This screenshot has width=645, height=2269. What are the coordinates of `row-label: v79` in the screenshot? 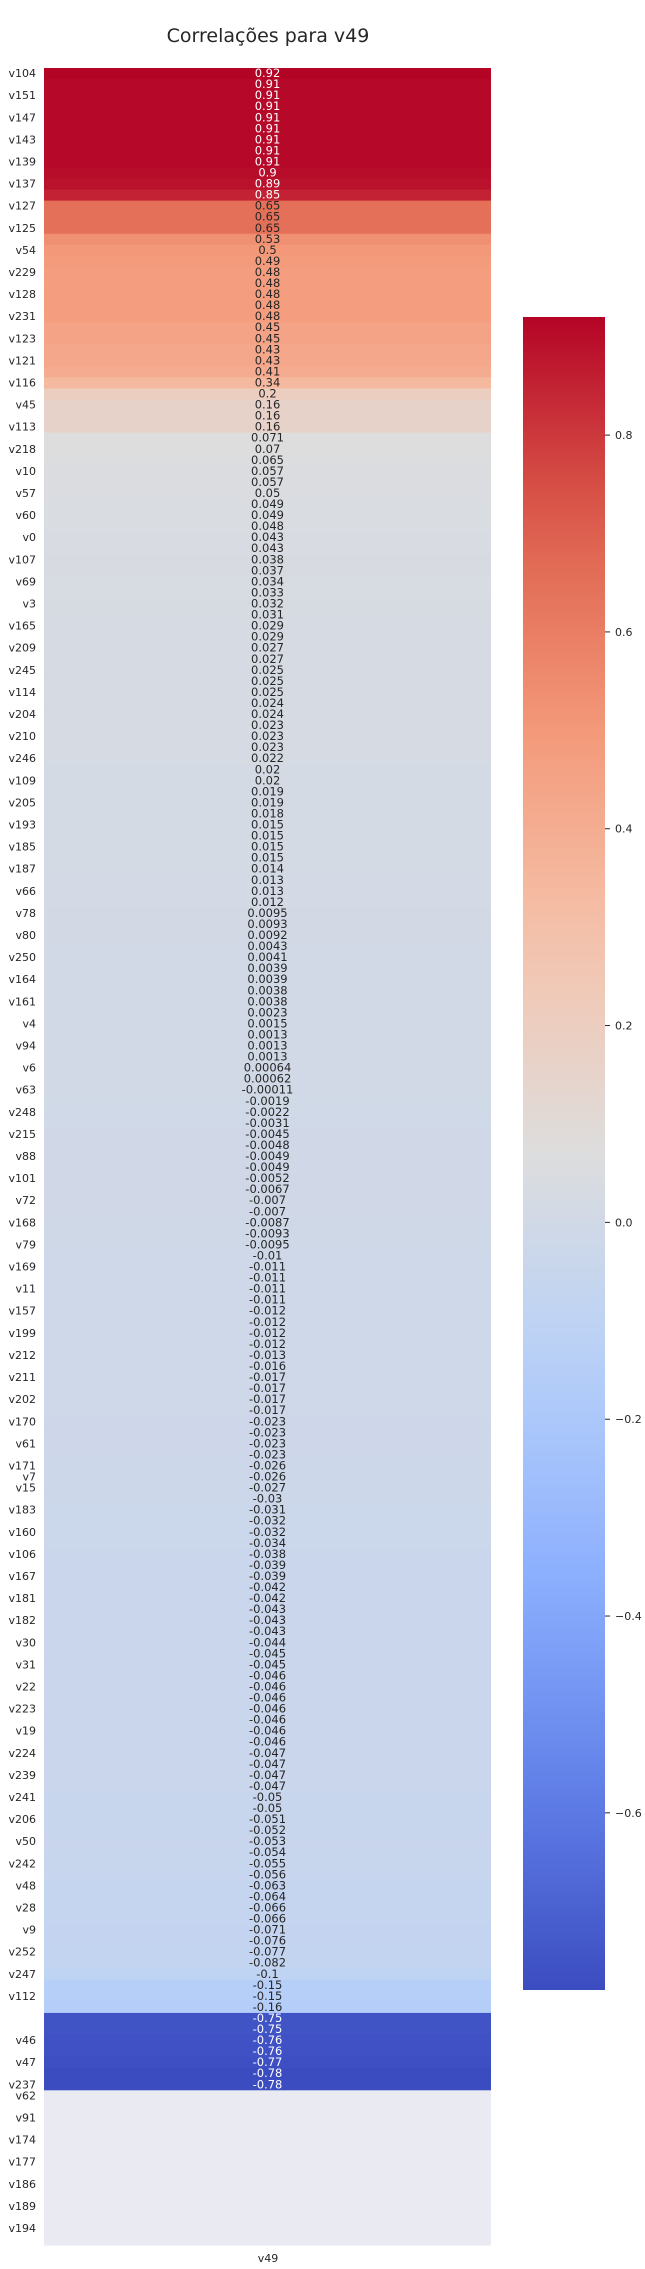 It's located at (25, 1244).